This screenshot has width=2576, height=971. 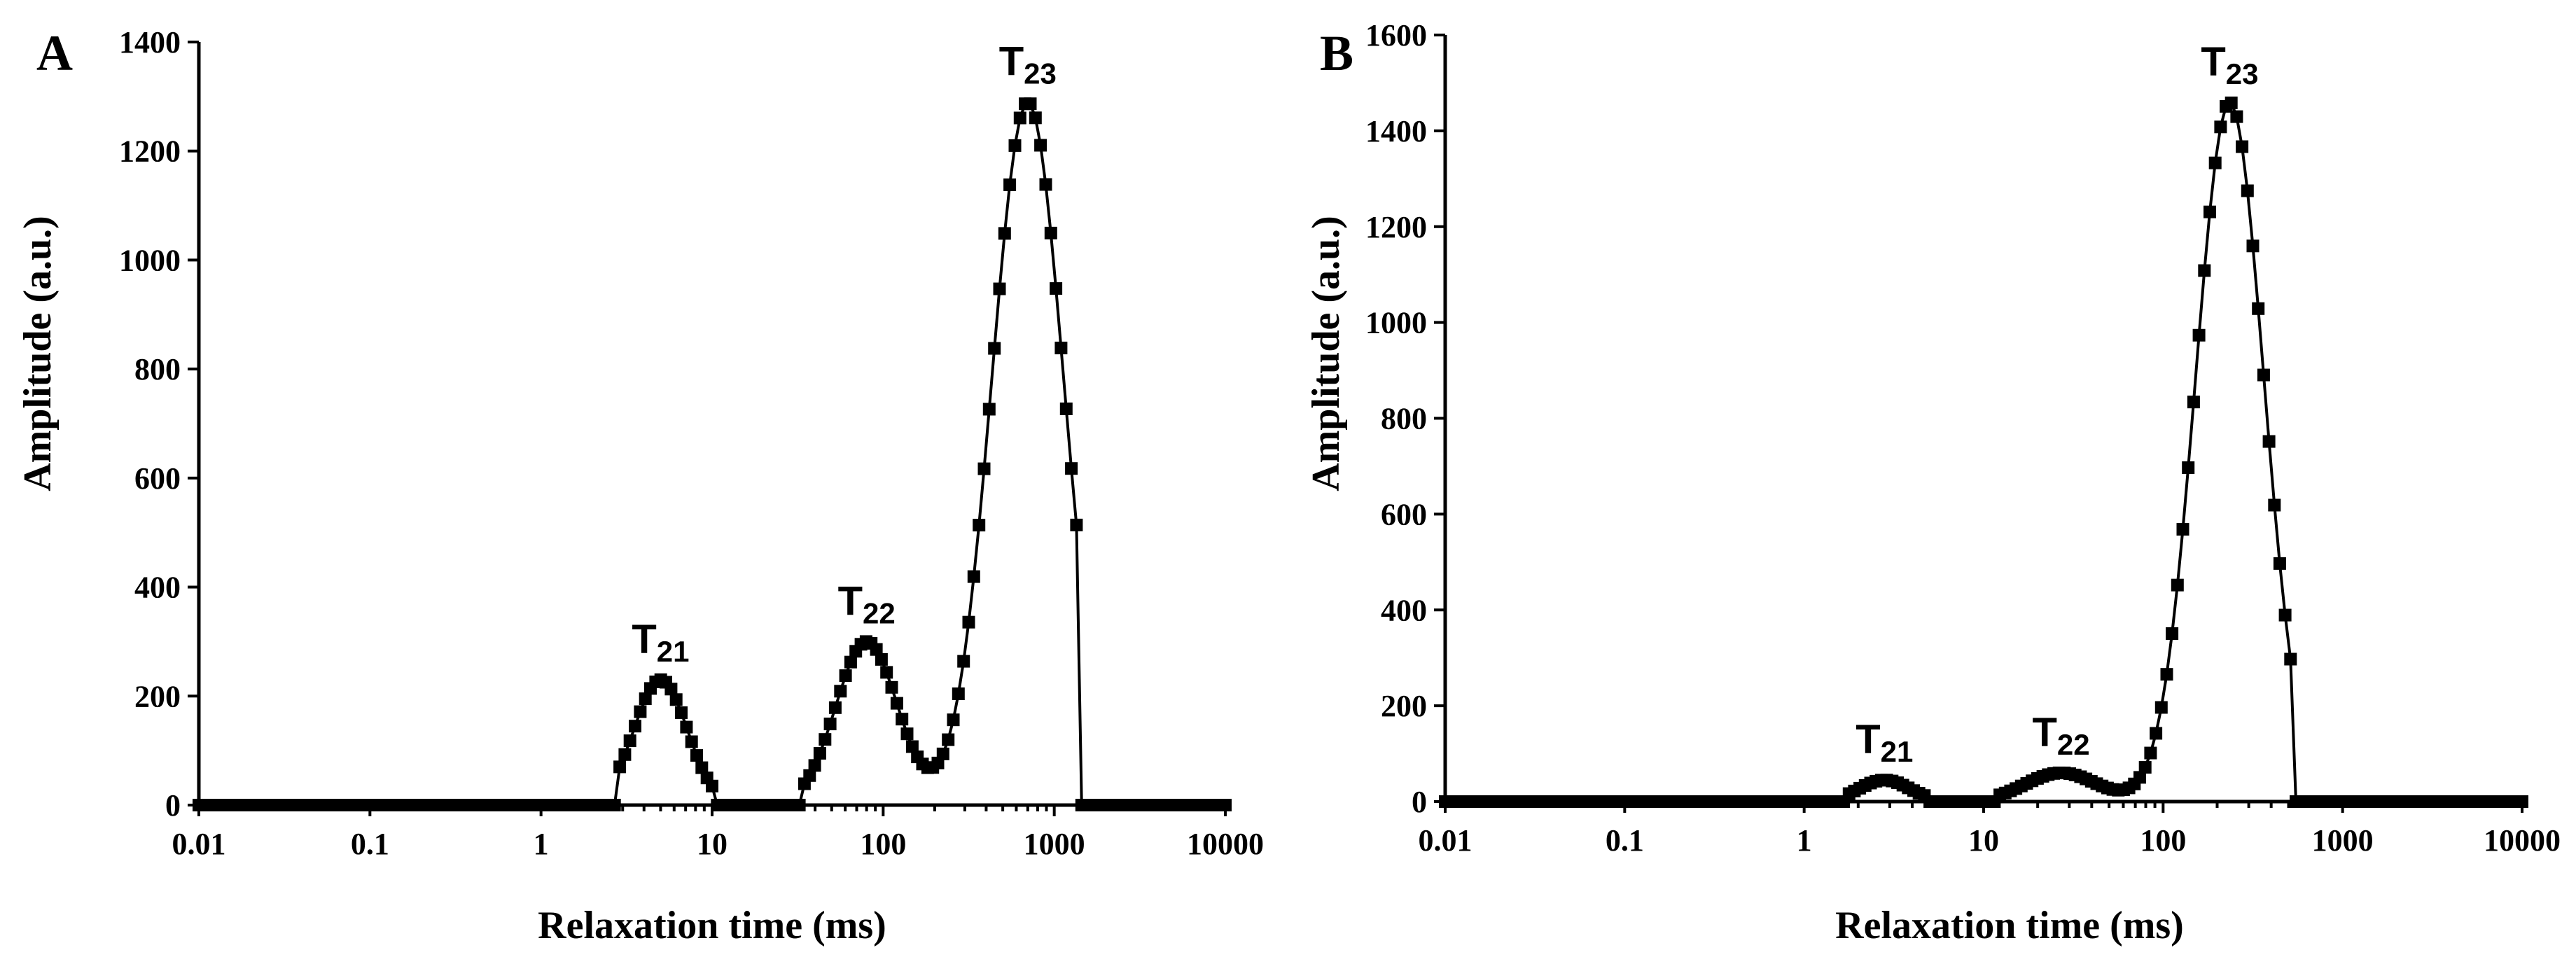 I want to click on panel-b-y-tick-label: 1600, so click(x=1396, y=35).